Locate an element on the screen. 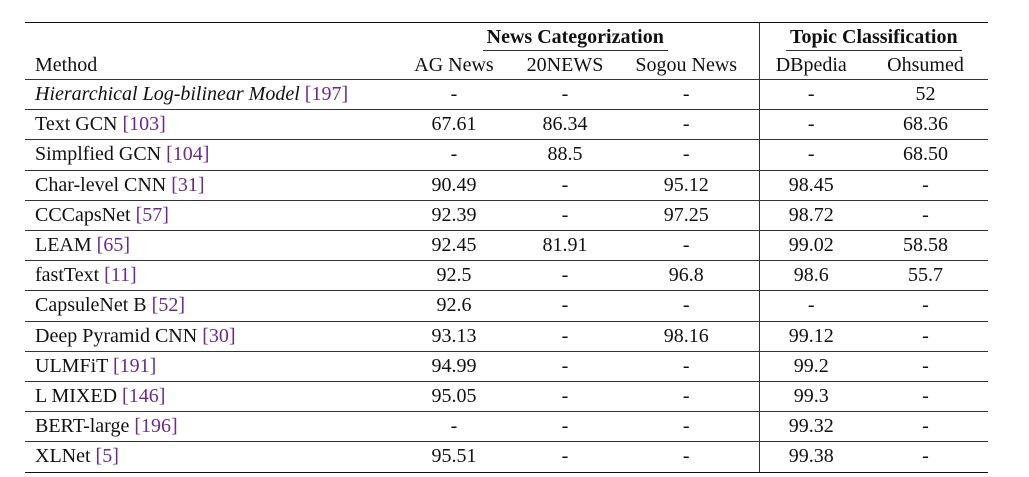 The height and width of the screenshot is (477, 1029). value-cell: 92.5 is located at coordinates (454, 275).